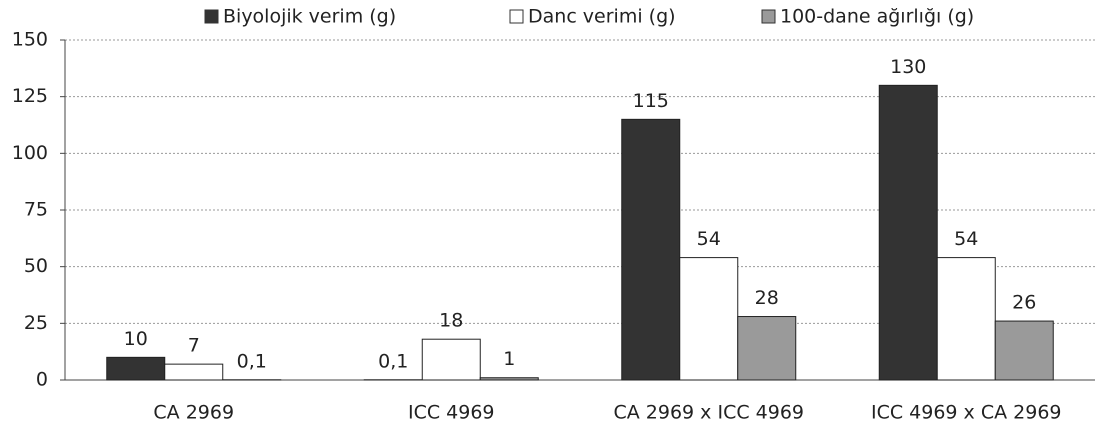 This screenshot has height=436, width=1101. I want to click on value-label: 10, so click(136, 339).